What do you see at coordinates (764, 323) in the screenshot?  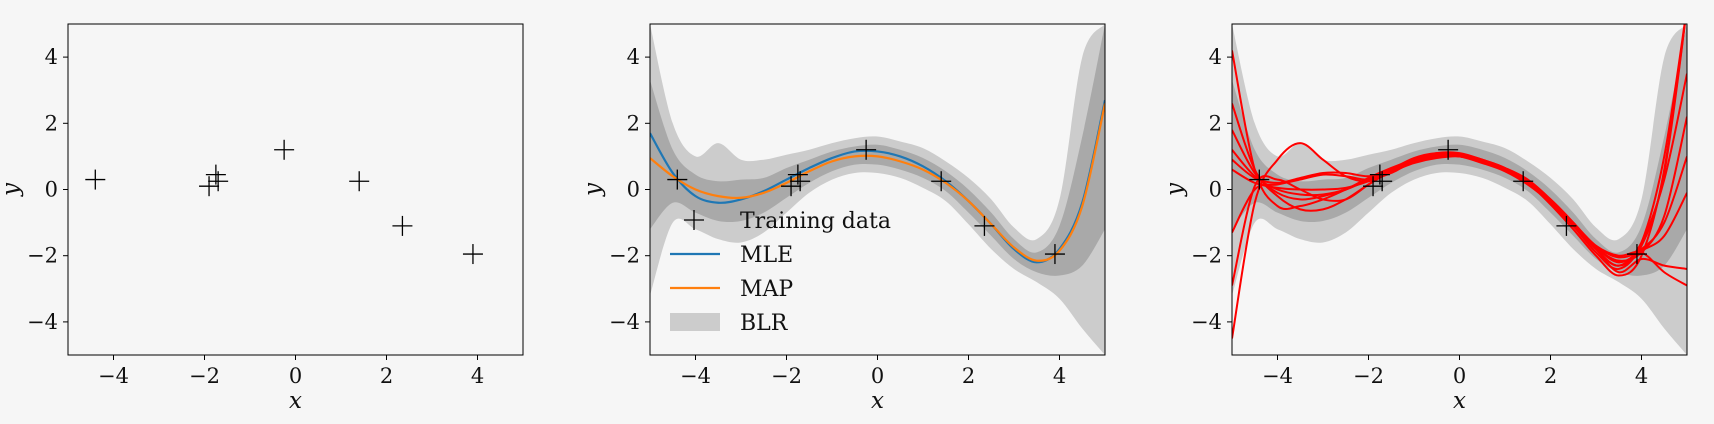 I see `legend-label: BLR` at bounding box center [764, 323].